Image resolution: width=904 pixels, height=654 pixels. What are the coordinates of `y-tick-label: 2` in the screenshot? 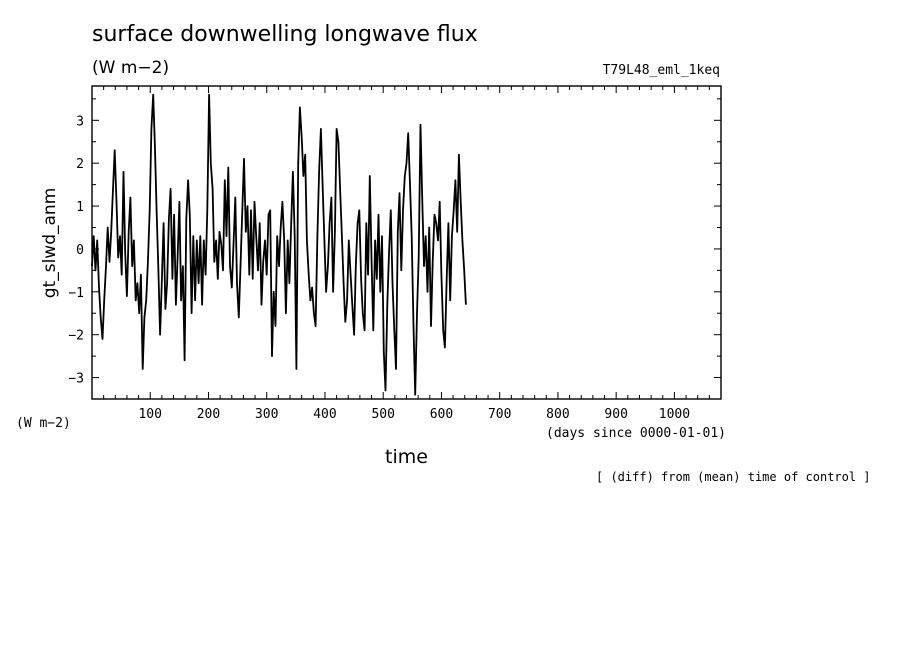 It's located at (80, 164).